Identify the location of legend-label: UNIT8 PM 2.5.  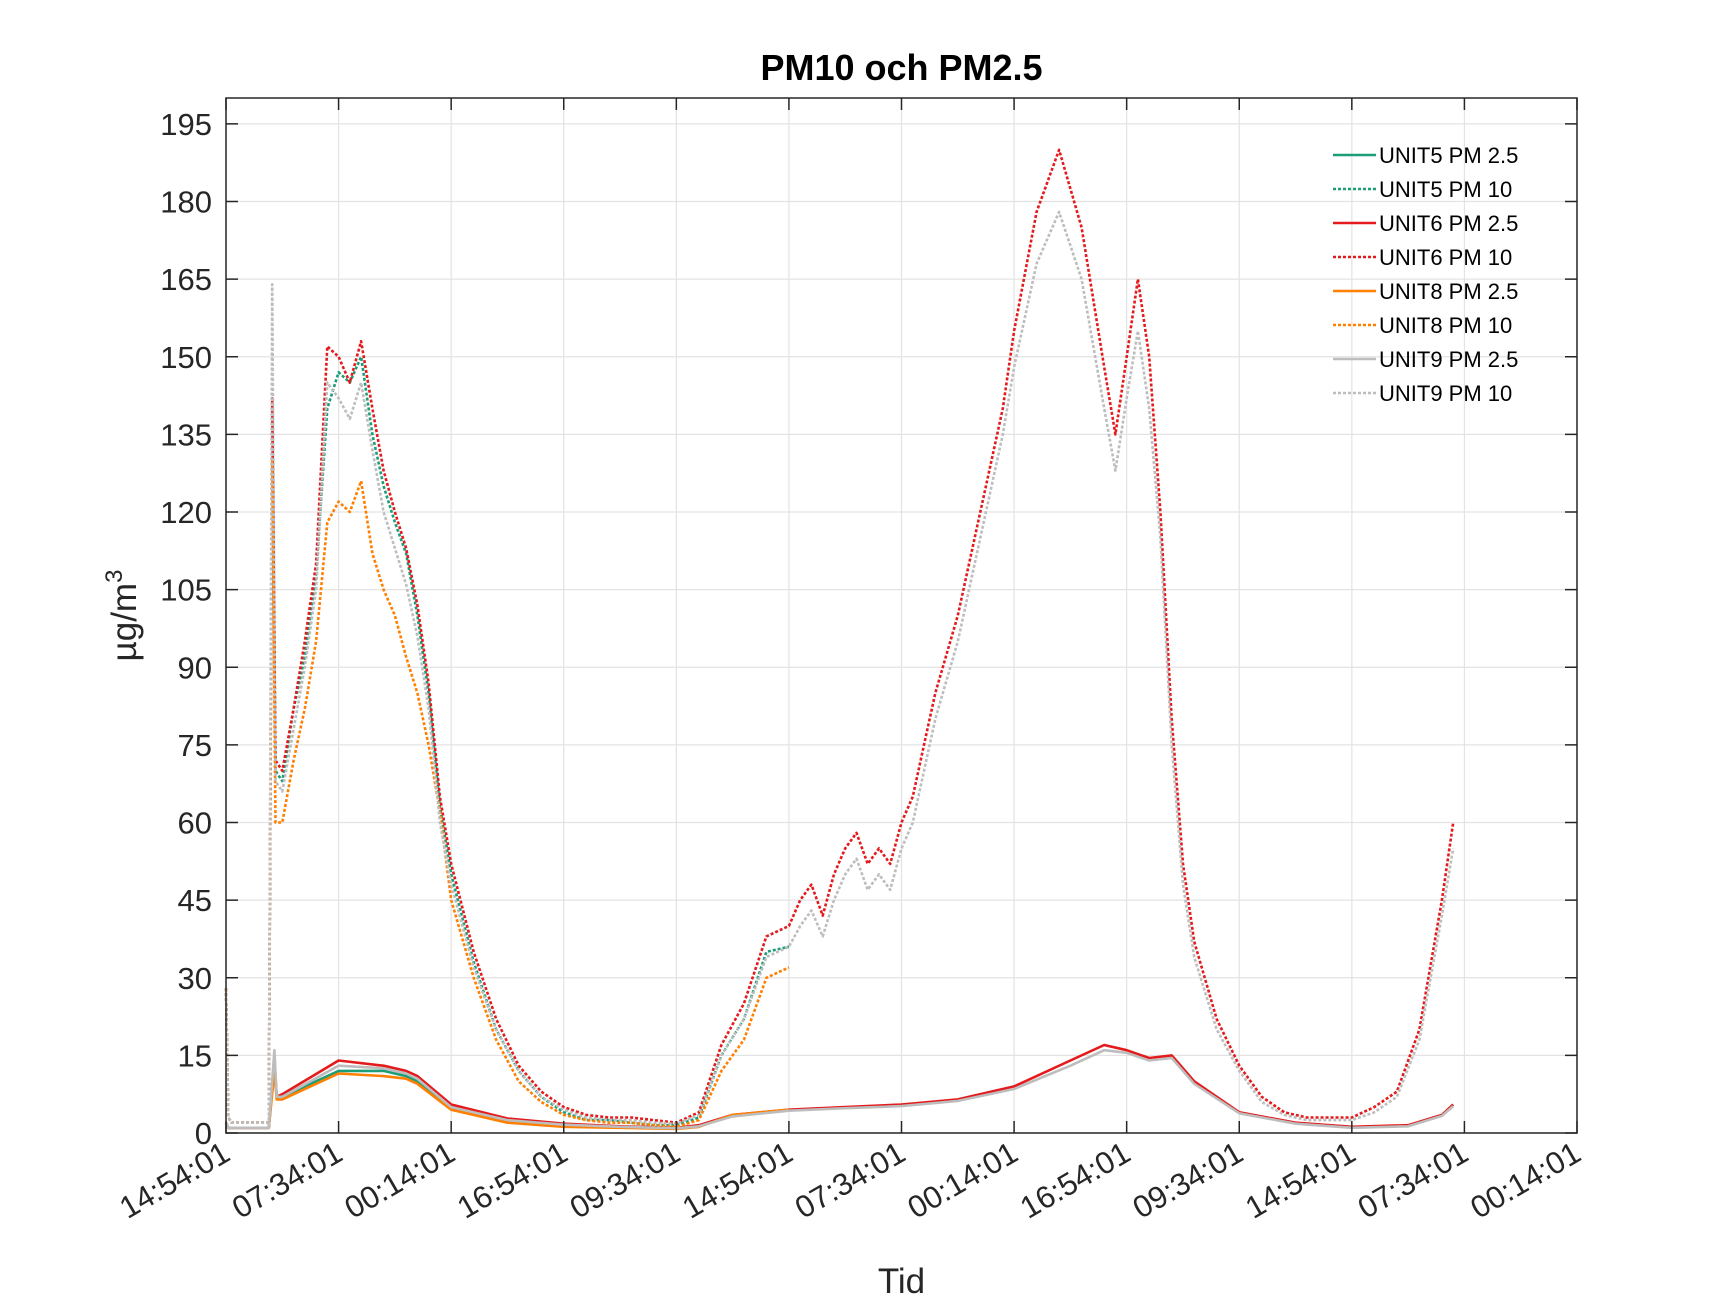
(1448, 291).